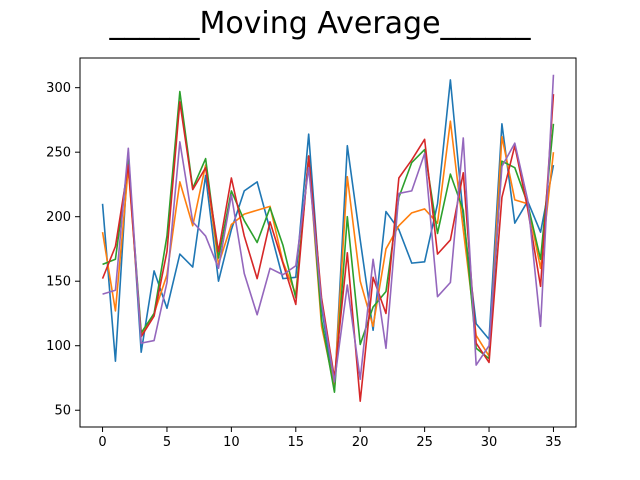 The height and width of the screenshot is (480, 640). I want to click on x-tick-label: 5, so click(167, 442).